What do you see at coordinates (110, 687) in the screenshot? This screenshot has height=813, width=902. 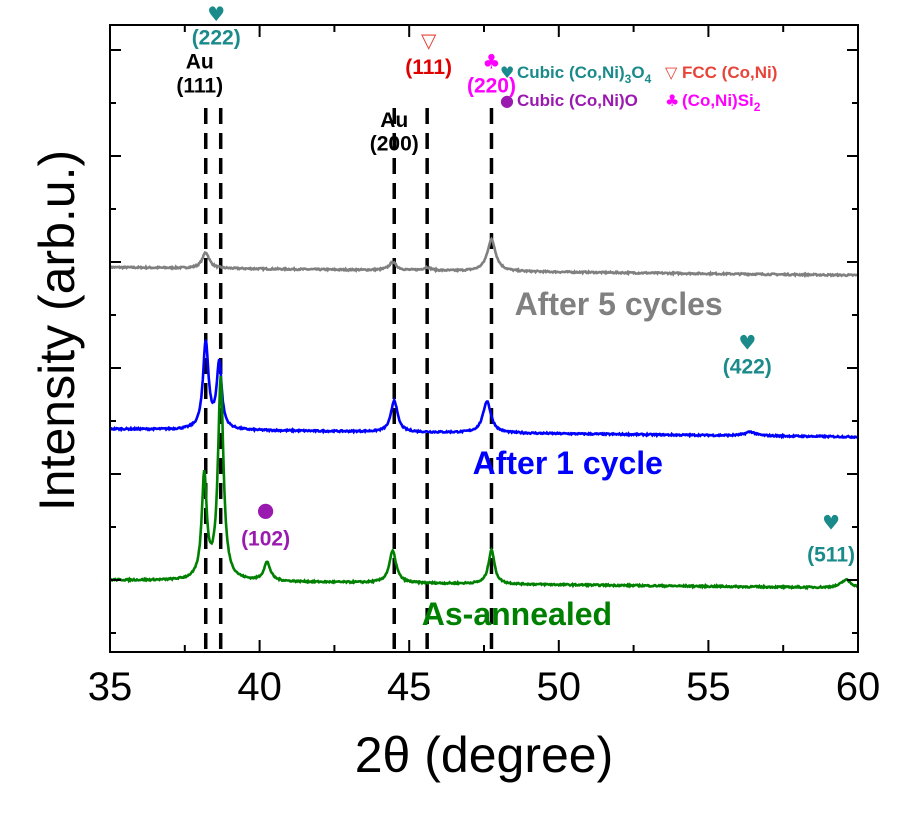 I see `x-tick-label: 35` at bounding box center [110, 687].